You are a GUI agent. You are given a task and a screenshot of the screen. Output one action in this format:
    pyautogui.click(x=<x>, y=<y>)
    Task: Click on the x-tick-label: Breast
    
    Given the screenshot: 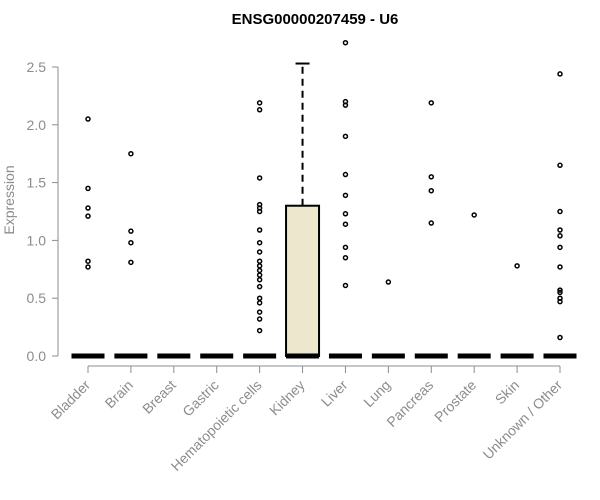 What is the action you would take?
    pyautogui.click(x=159, y=397)
    